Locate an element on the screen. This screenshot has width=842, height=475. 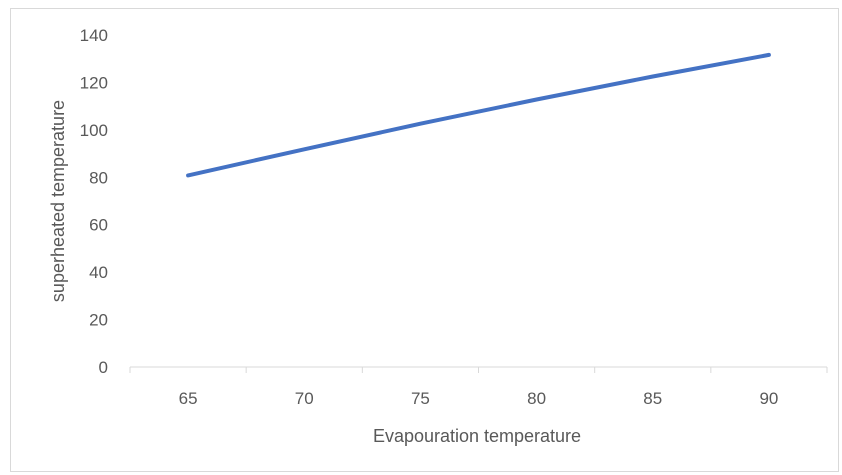
x-tick-label: 80 is located at coordinates (536, 398).